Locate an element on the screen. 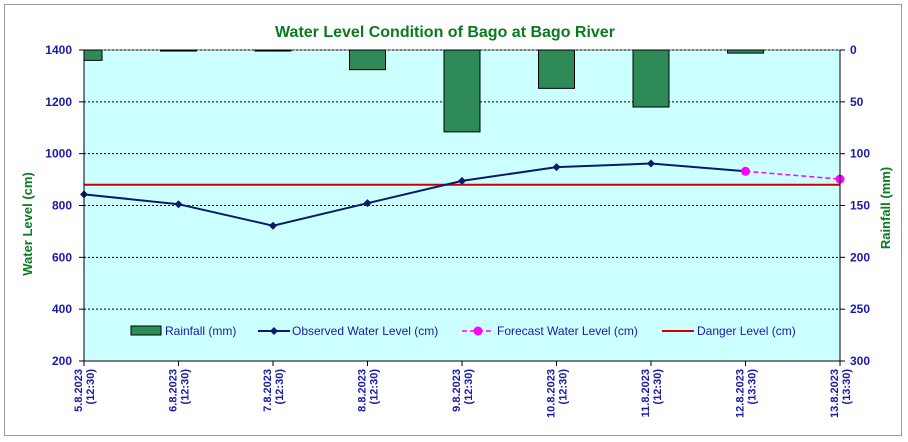 This screenshot has width=908, height=442. x-tick-date: 5.8.2023 is located at coordinates (79, 390).